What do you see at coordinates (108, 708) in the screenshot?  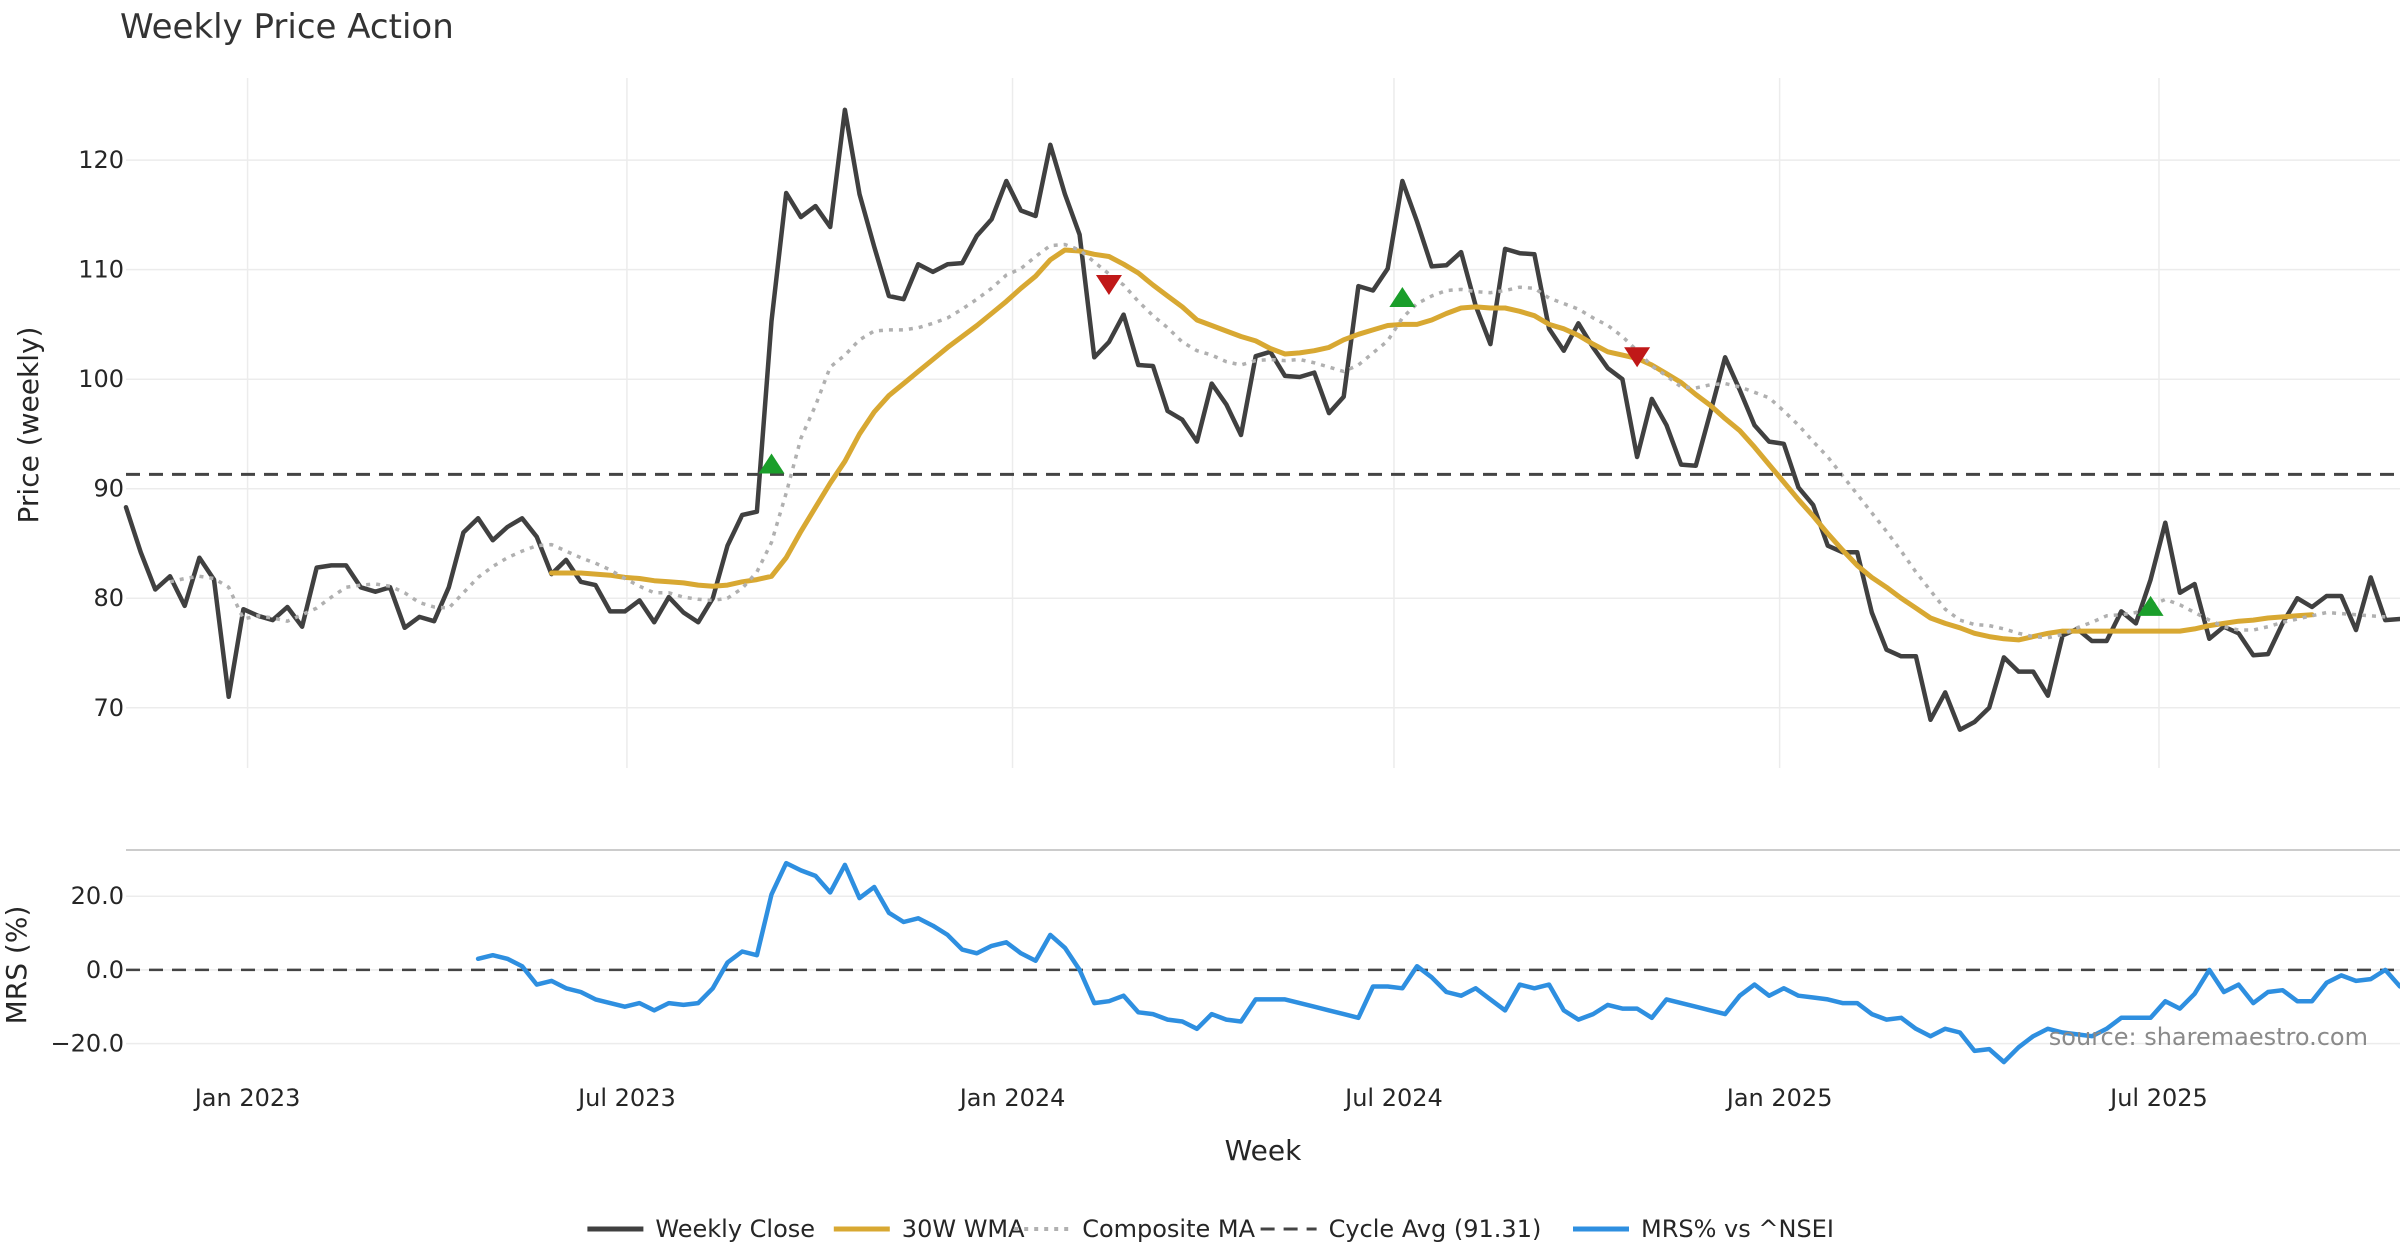 I see `y-tick-label: 70` at bounding box center [108, 708].